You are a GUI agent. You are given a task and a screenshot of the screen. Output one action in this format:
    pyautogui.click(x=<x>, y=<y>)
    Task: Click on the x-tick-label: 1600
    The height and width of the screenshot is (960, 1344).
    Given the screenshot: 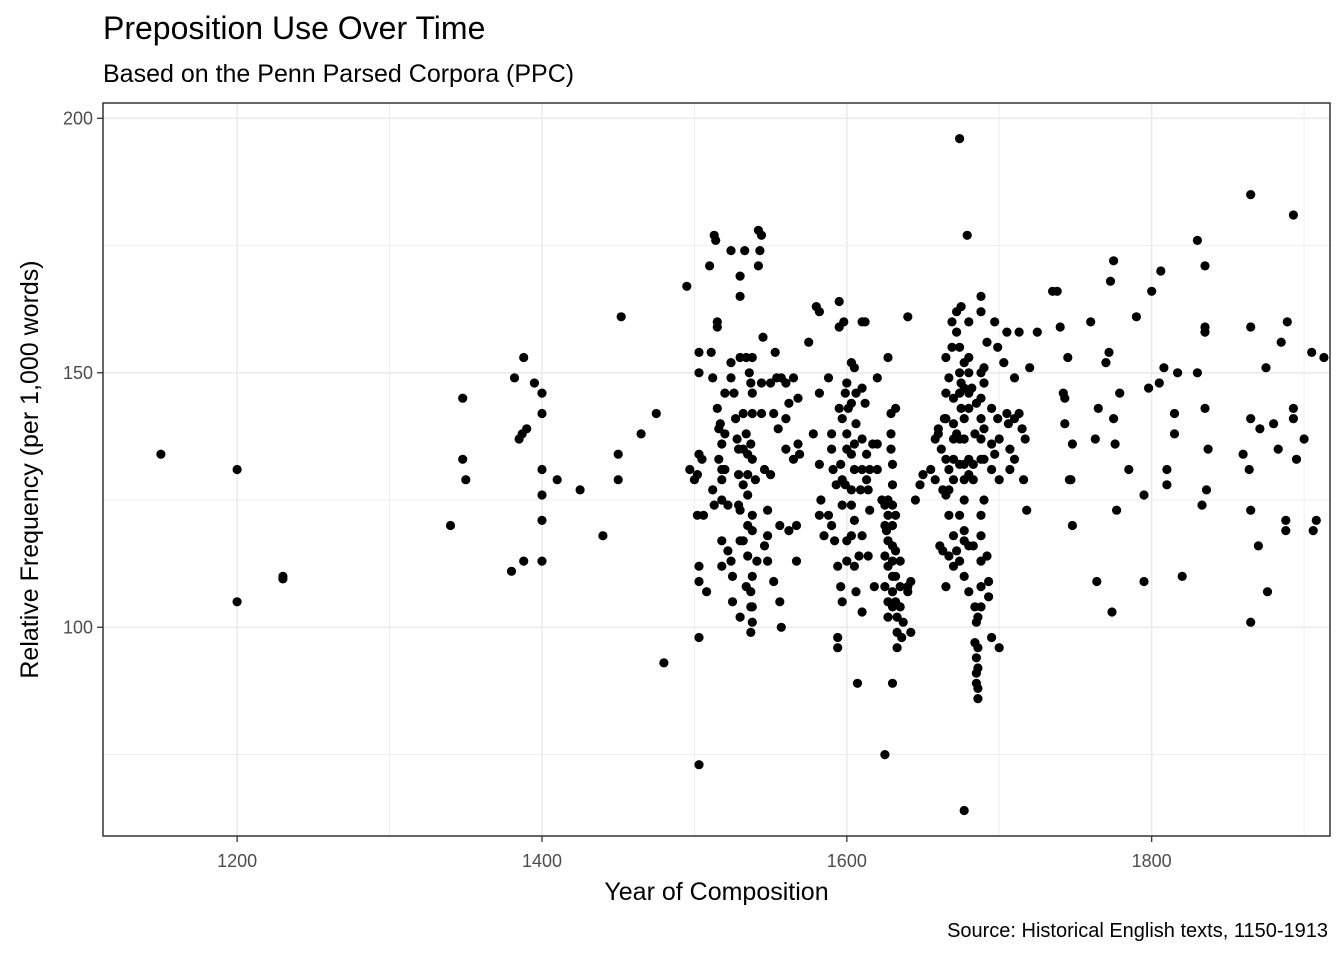 What is the action you would take?
    pyautogui.click(x=847, y=861)
    